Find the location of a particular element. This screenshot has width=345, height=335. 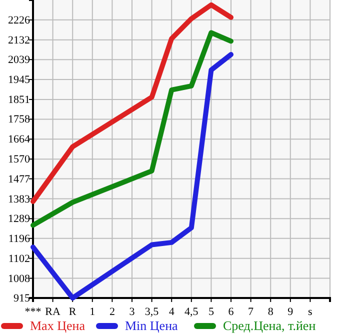

x-tick-label: *** is located at coordinates (33, 312).